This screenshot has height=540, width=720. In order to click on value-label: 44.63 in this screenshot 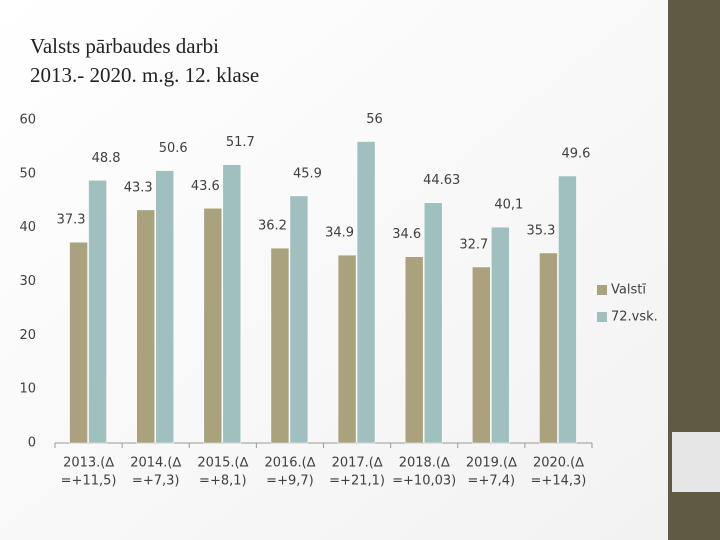, I will do `click(441, 180)`.